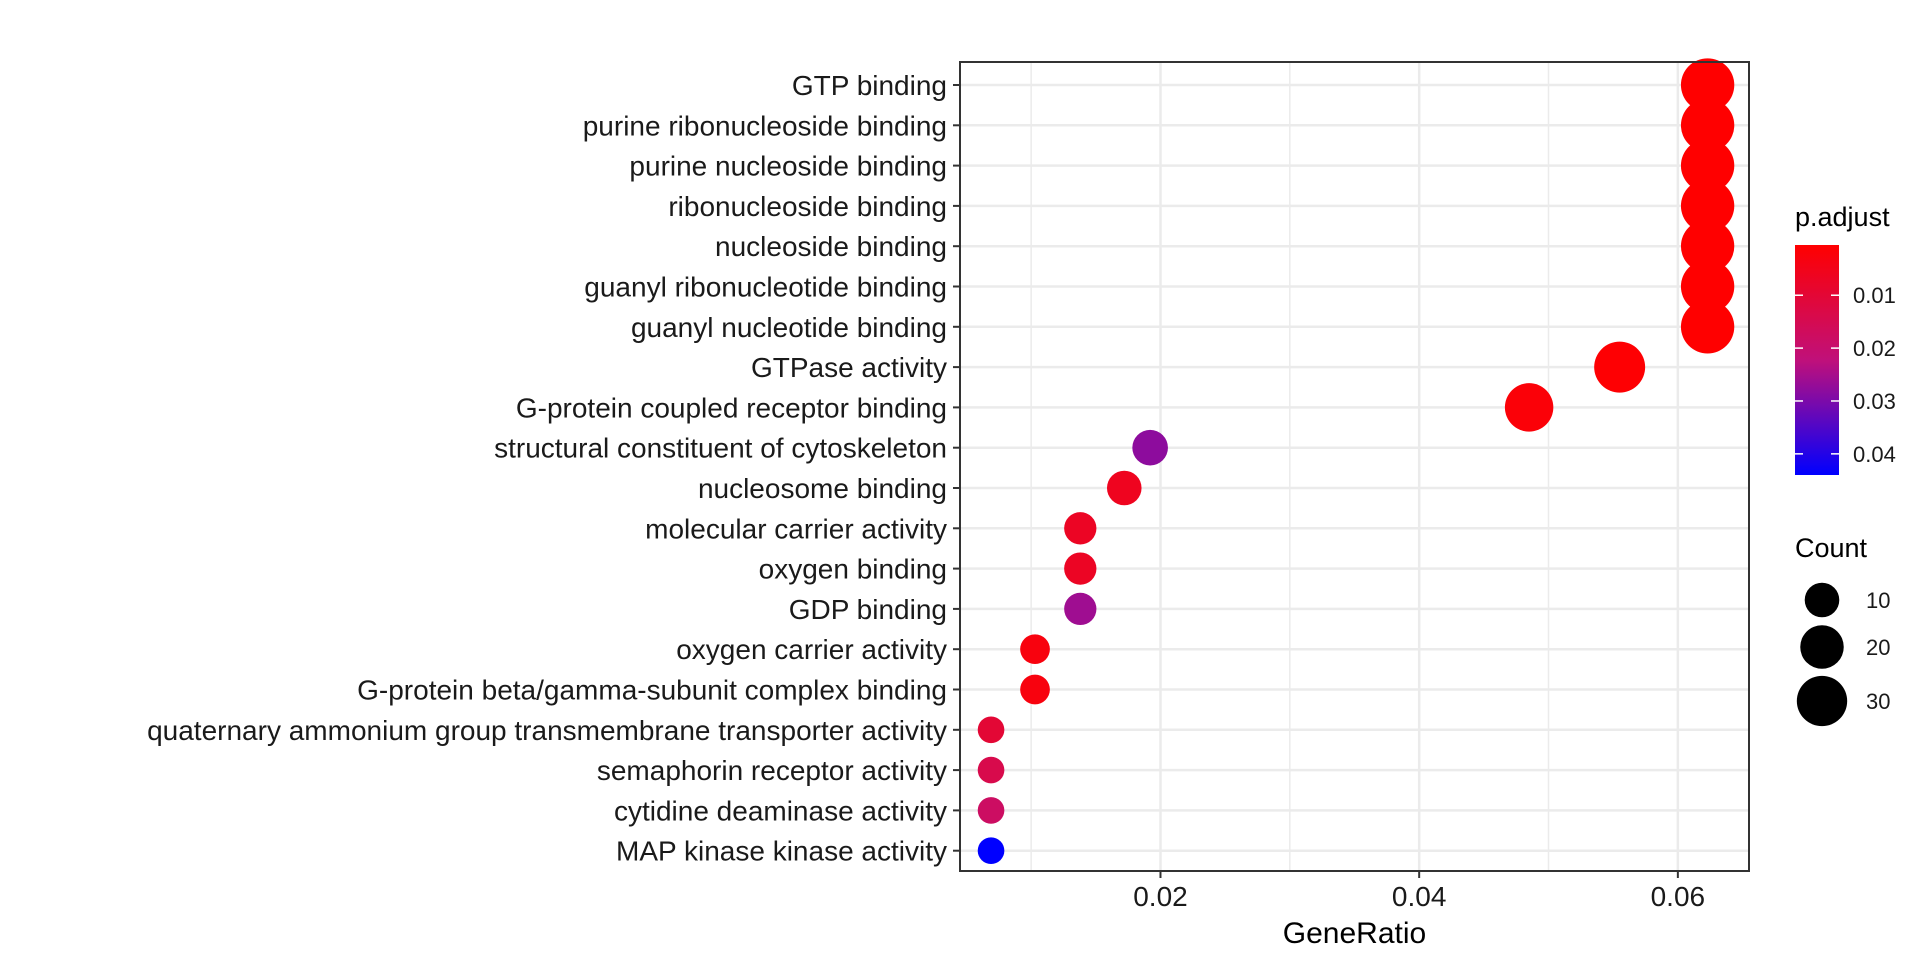  I want to click on category-label: GDP binding, so click(868, 609).